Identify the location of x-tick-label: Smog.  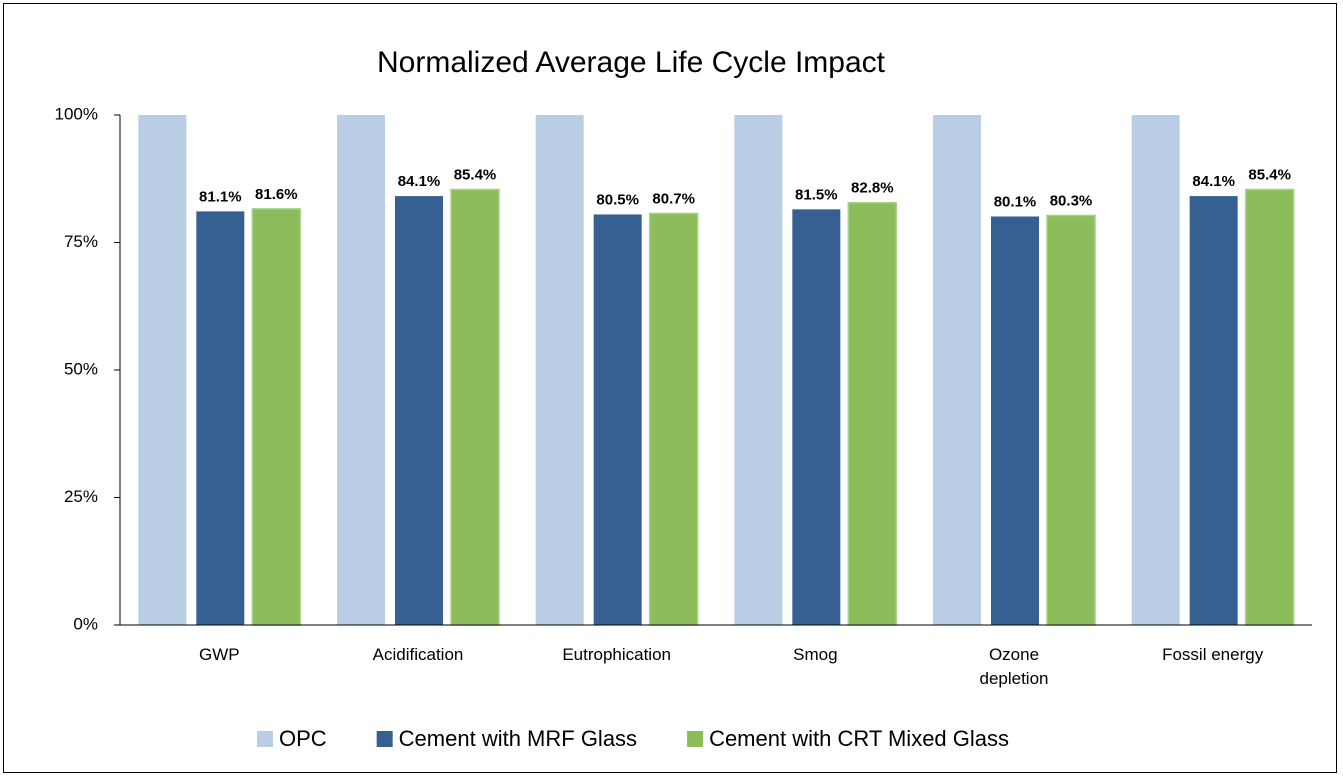
(815, 654).